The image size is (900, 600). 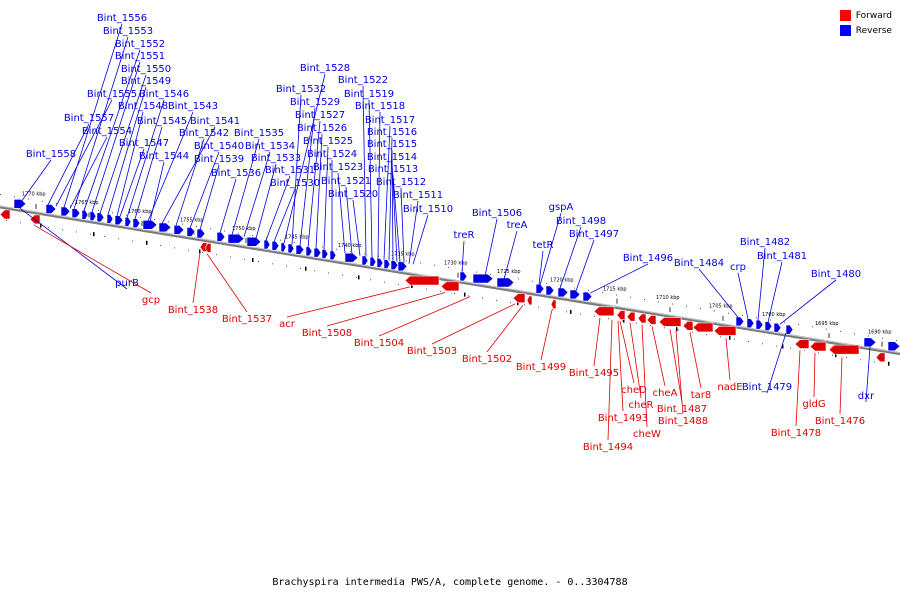 I want to click on gene-label-bint-1495: Bint_1495, so click(x=594, y=348).